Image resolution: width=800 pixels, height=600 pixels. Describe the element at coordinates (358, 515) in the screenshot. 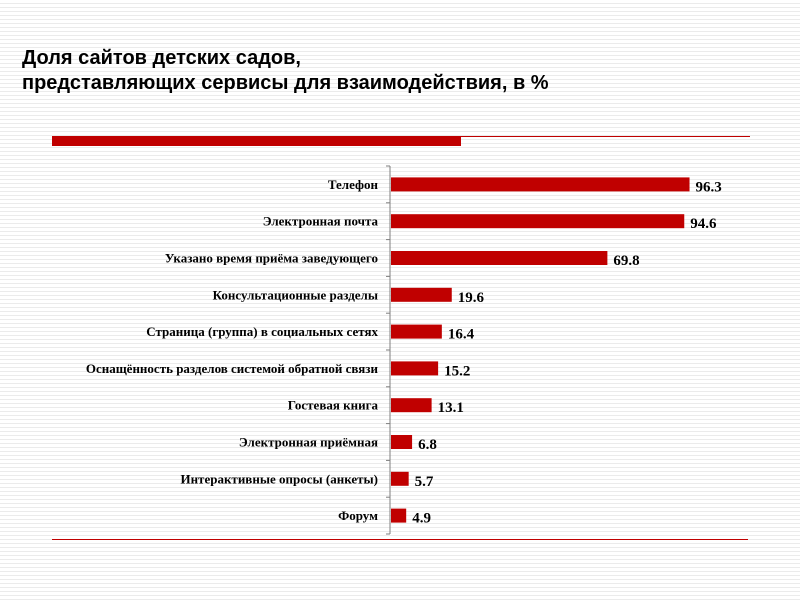

I see `category-label: Форум` at that location.